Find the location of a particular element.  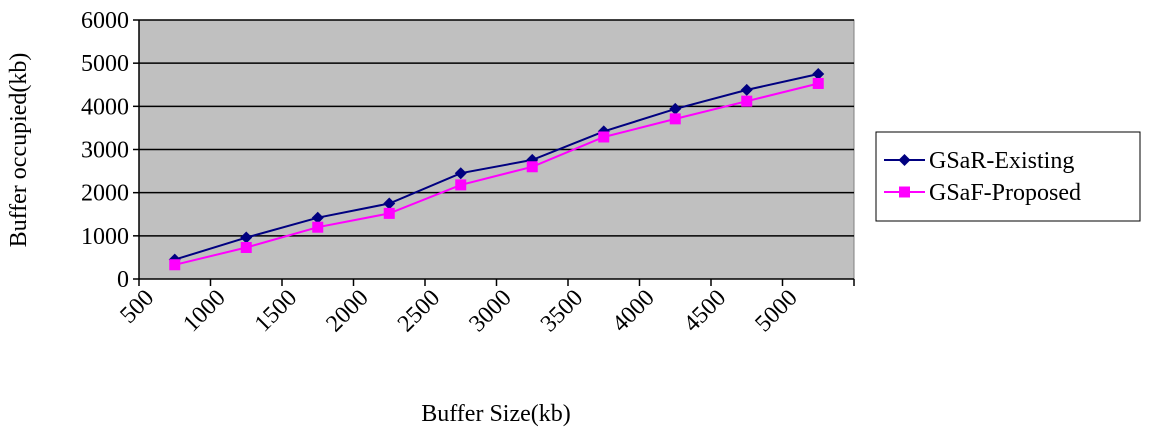

x-tick-label: 5000 is located at coordinates (776, 311).